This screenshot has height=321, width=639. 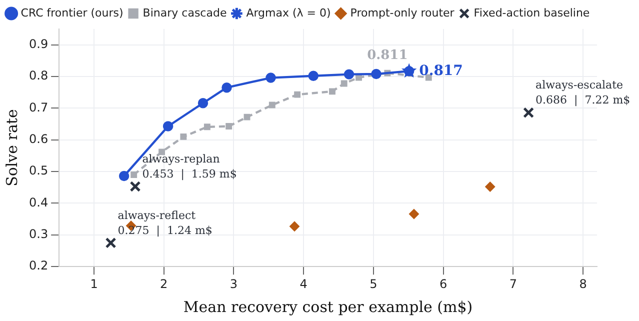 What do you see at coordinates (38, 265) in the screenshot?
I see `y-tick-label: 0.2` at bounding box center [38, 265].